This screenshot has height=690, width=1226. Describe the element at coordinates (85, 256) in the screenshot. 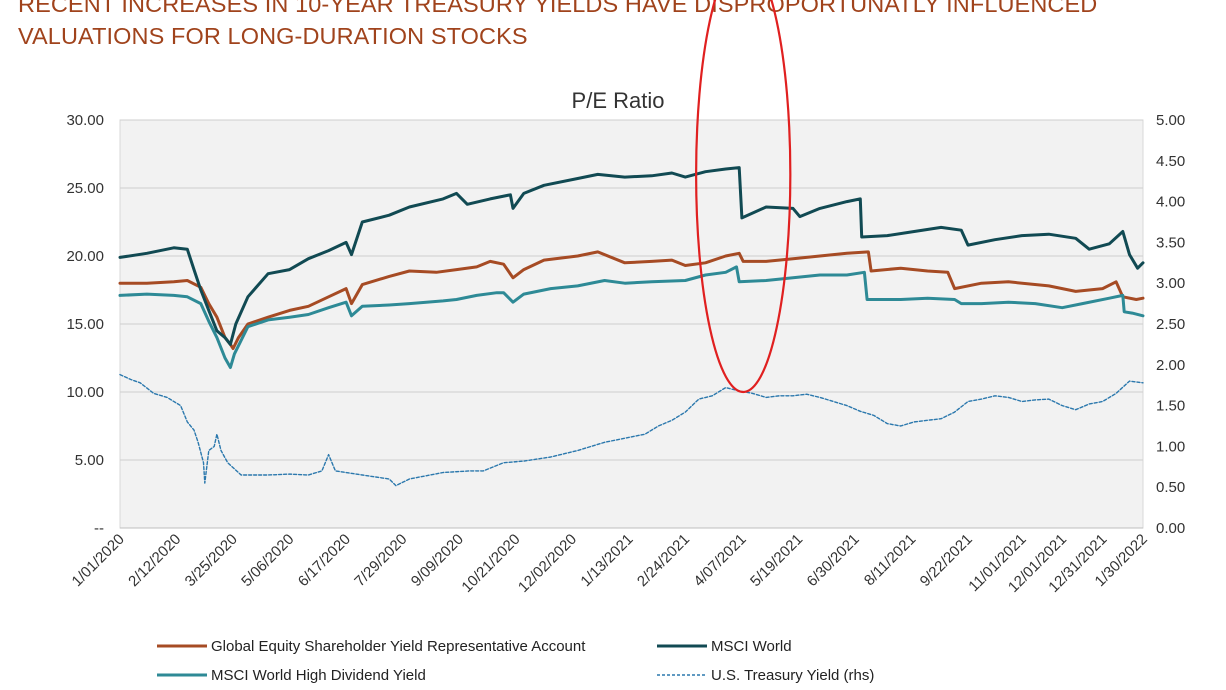

I see `y-left-tick-label: 20.00` at that location.